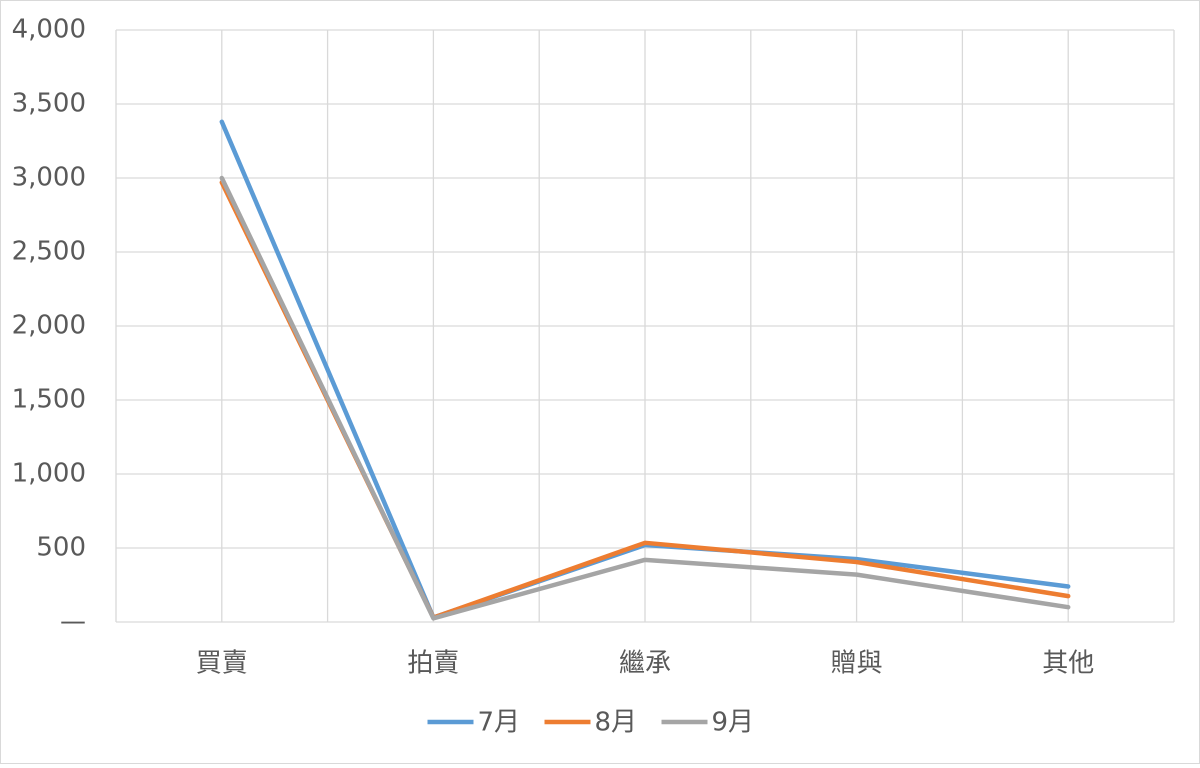 This screenshot has width=1200, height=768. I want to click on y-tick-label: 4,000, so click(49, 30).